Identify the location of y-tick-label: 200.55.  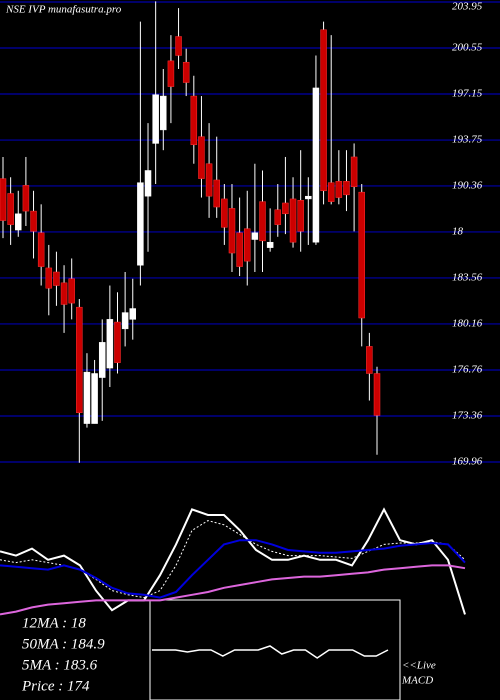
(467, 48).